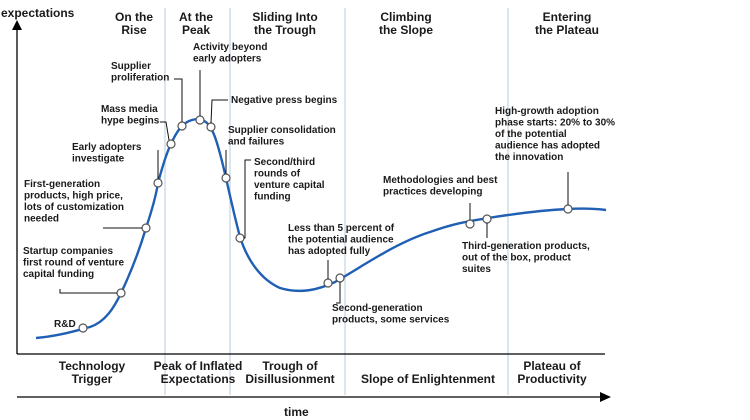  What do you see at coordinates (517, 258) in the screenshot?
I see `text-line: out of the box, product` at bounding box center [517, 258].